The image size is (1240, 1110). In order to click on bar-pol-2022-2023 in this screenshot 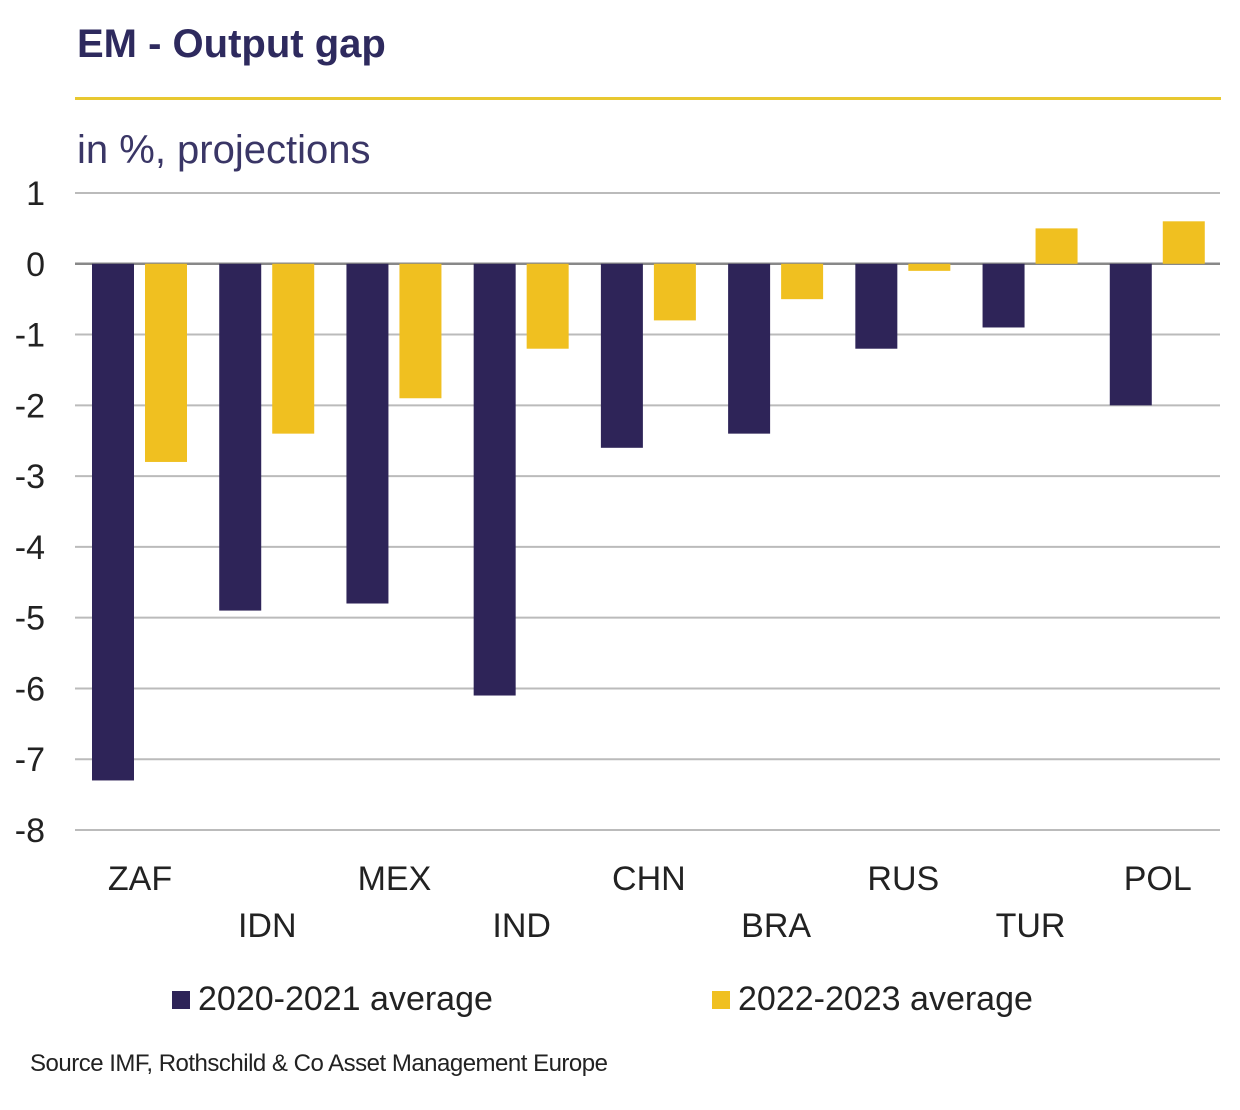, I will do `click(1183, 242)`.